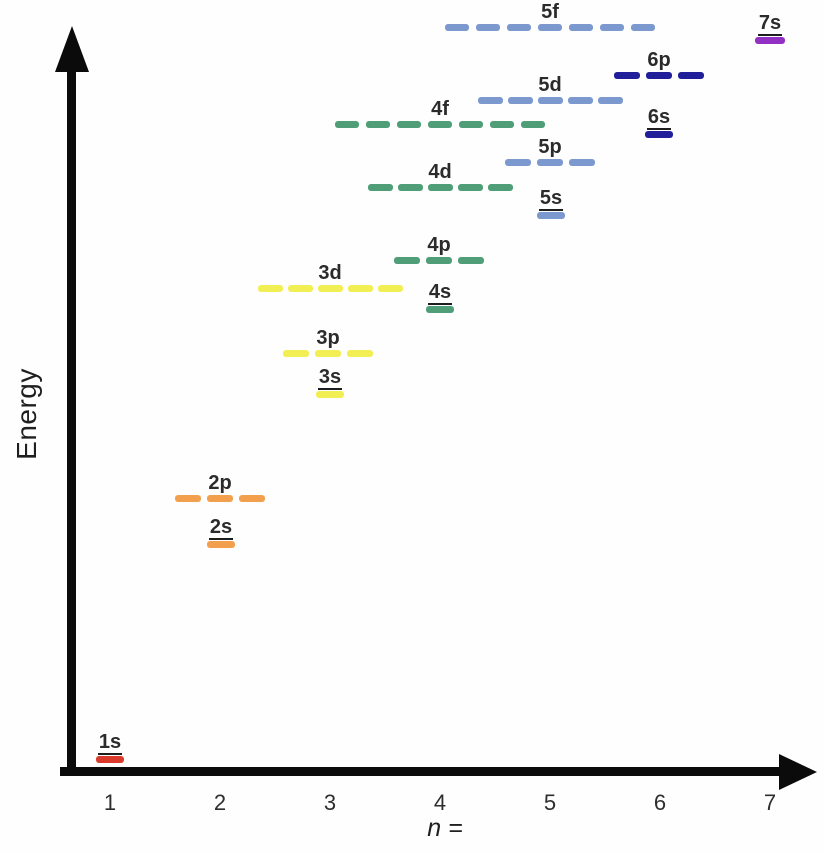 The width and height of the screenshot is (825, 853). What do you see at coordinates (550, 85) in the screenshot?
I see `orbital-label-5d: 5d` at bounding box center [550, 85].